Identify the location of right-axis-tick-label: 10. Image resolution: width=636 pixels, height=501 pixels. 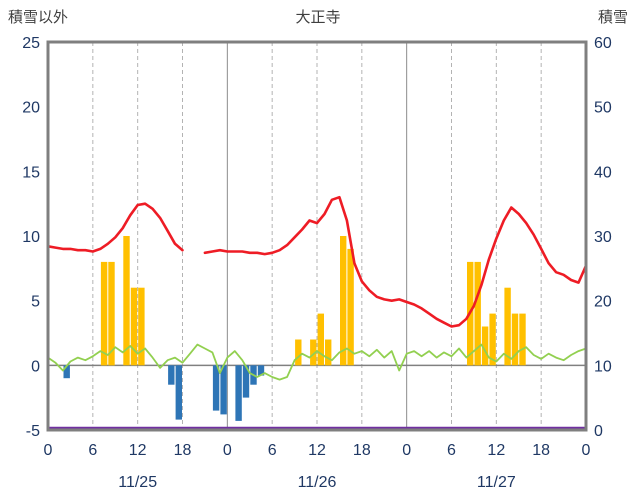
(603, 366).